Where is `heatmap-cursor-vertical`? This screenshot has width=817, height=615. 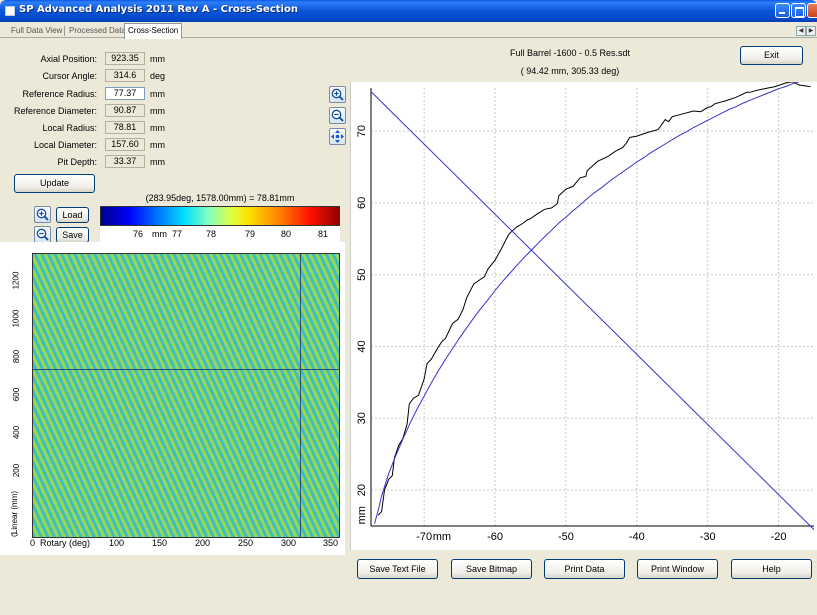
heatmap-cursor-vertical is located at coordinates (300, 395).